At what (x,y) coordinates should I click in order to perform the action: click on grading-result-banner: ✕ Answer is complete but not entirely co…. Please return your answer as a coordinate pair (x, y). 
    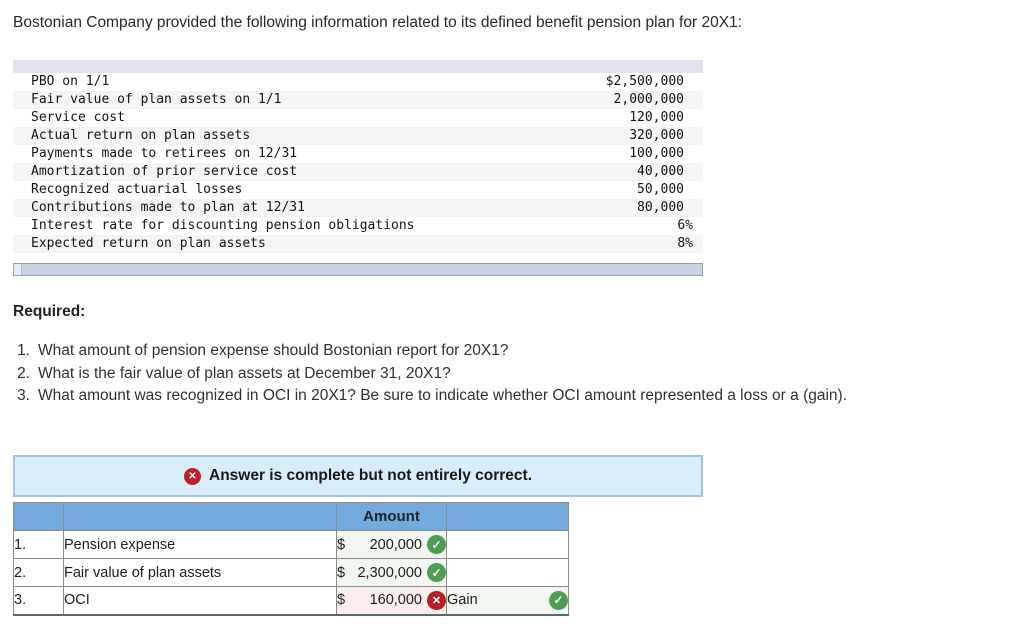
    Looking at the image, I should click on (358, 476).